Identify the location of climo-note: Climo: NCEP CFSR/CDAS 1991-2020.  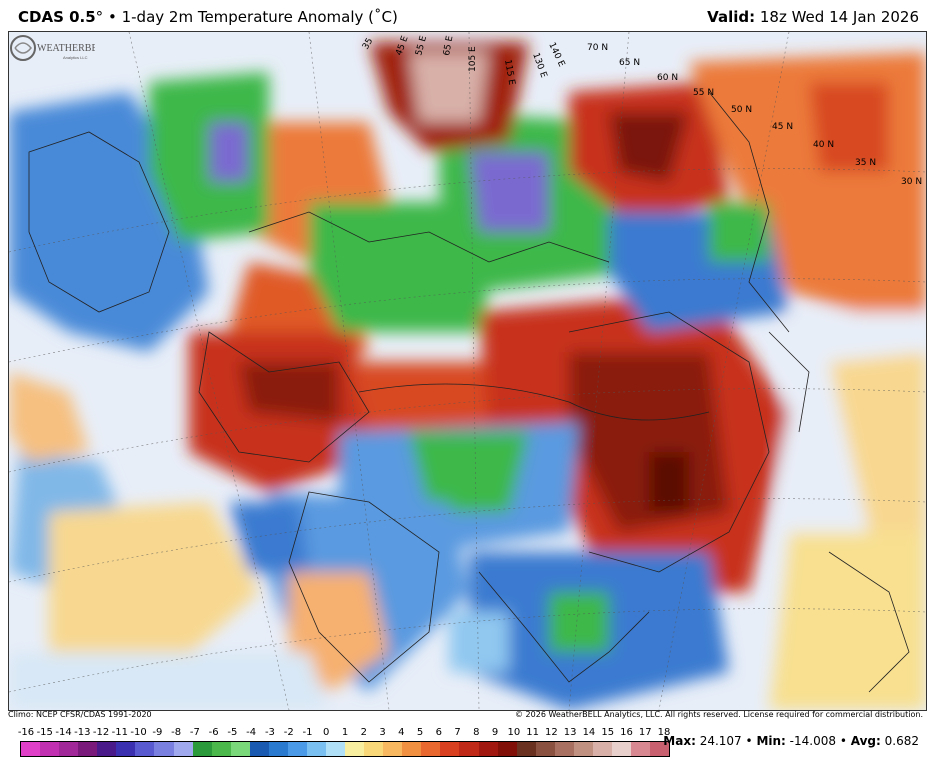
(80, 714).